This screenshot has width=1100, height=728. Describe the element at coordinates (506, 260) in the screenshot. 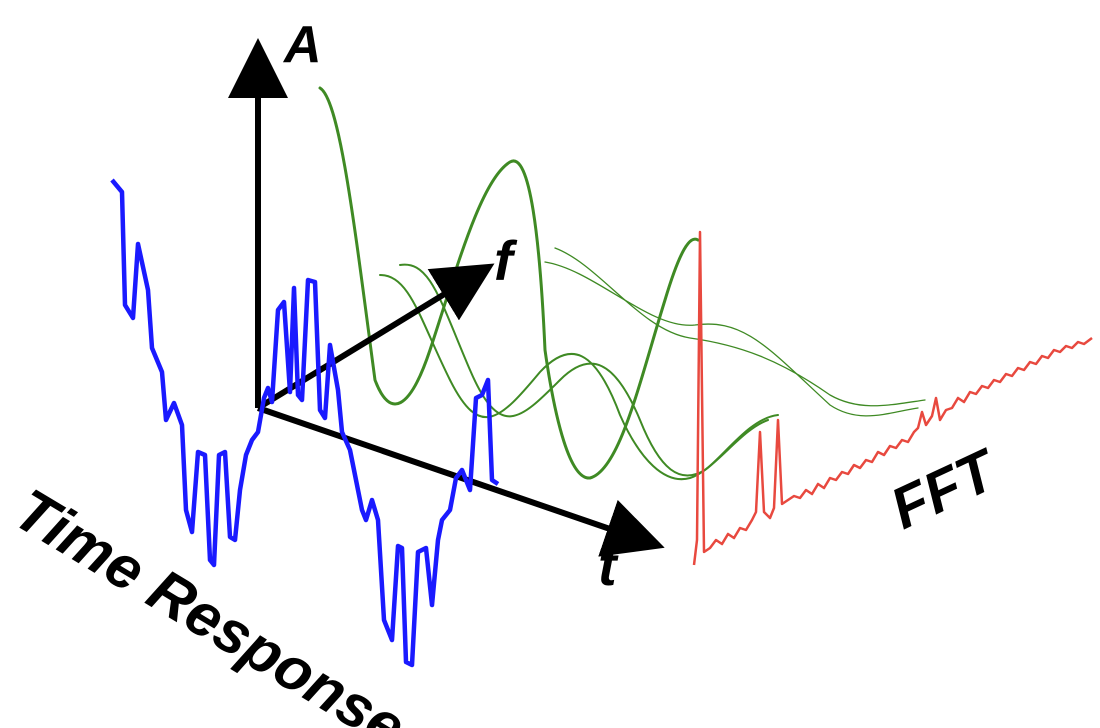

I see `frequency-axis-label: f` at that location.